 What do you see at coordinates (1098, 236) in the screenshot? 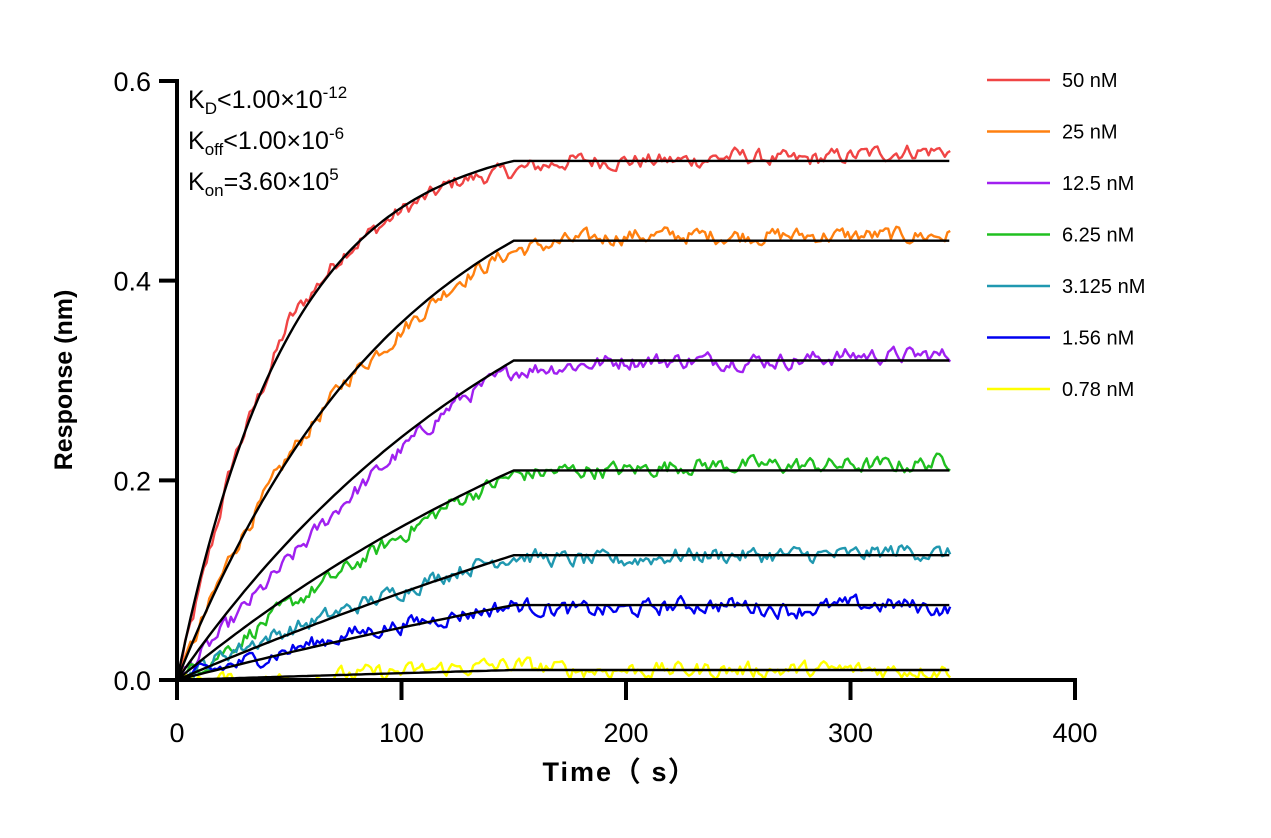
I see `legend-label: 6.25 nM` at bounding box center [1098, 236].